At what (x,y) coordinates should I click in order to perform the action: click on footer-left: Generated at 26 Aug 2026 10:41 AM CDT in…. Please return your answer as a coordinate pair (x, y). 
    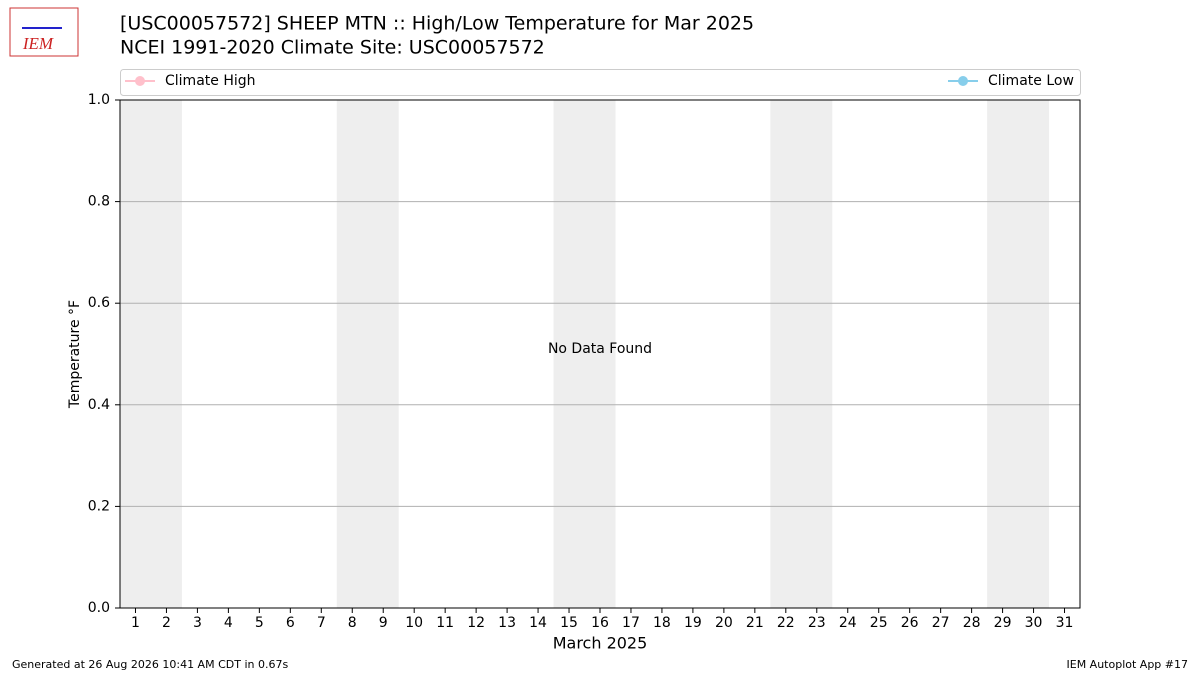
    Looking at the image, I should click on (150, 664).